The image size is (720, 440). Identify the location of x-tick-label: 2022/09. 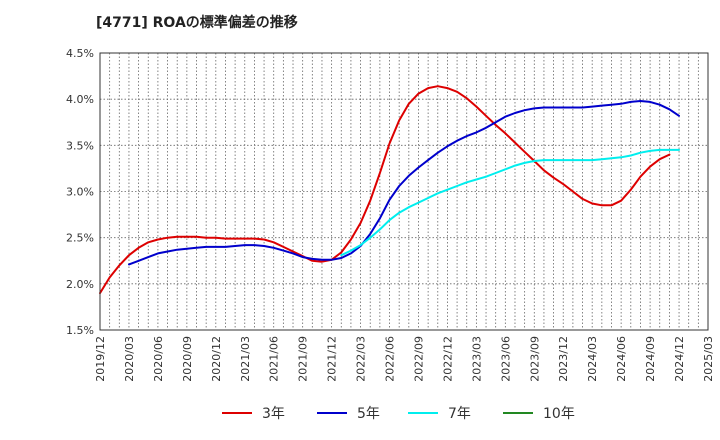
(418, 359).